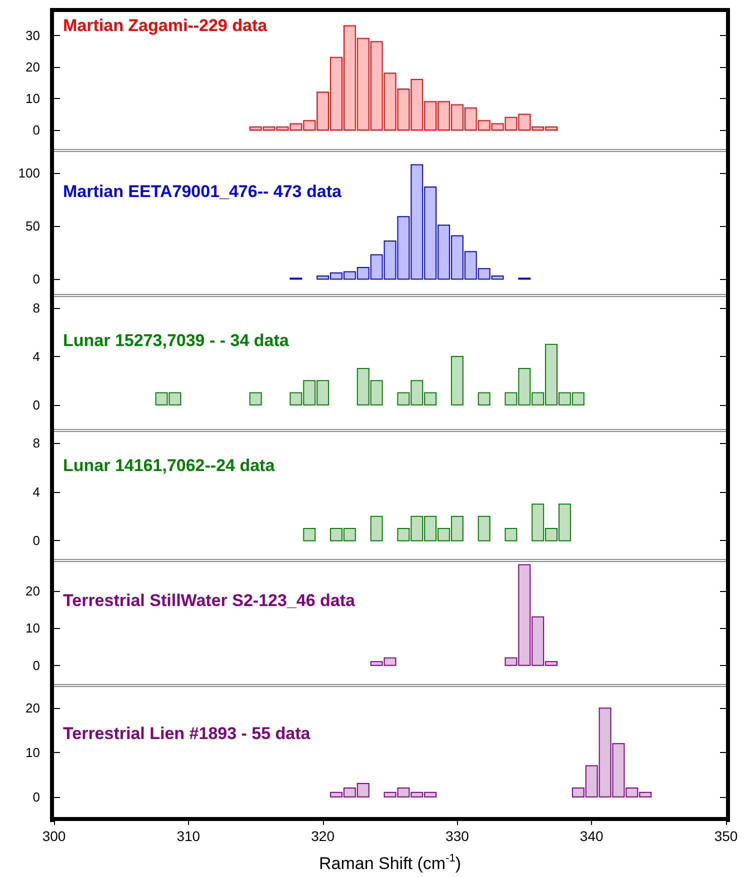 Image resolution: width=744 pixels, height=877 pixels. I want to click on chart-title: Martian Zagami--229 data, so click(165, 25).